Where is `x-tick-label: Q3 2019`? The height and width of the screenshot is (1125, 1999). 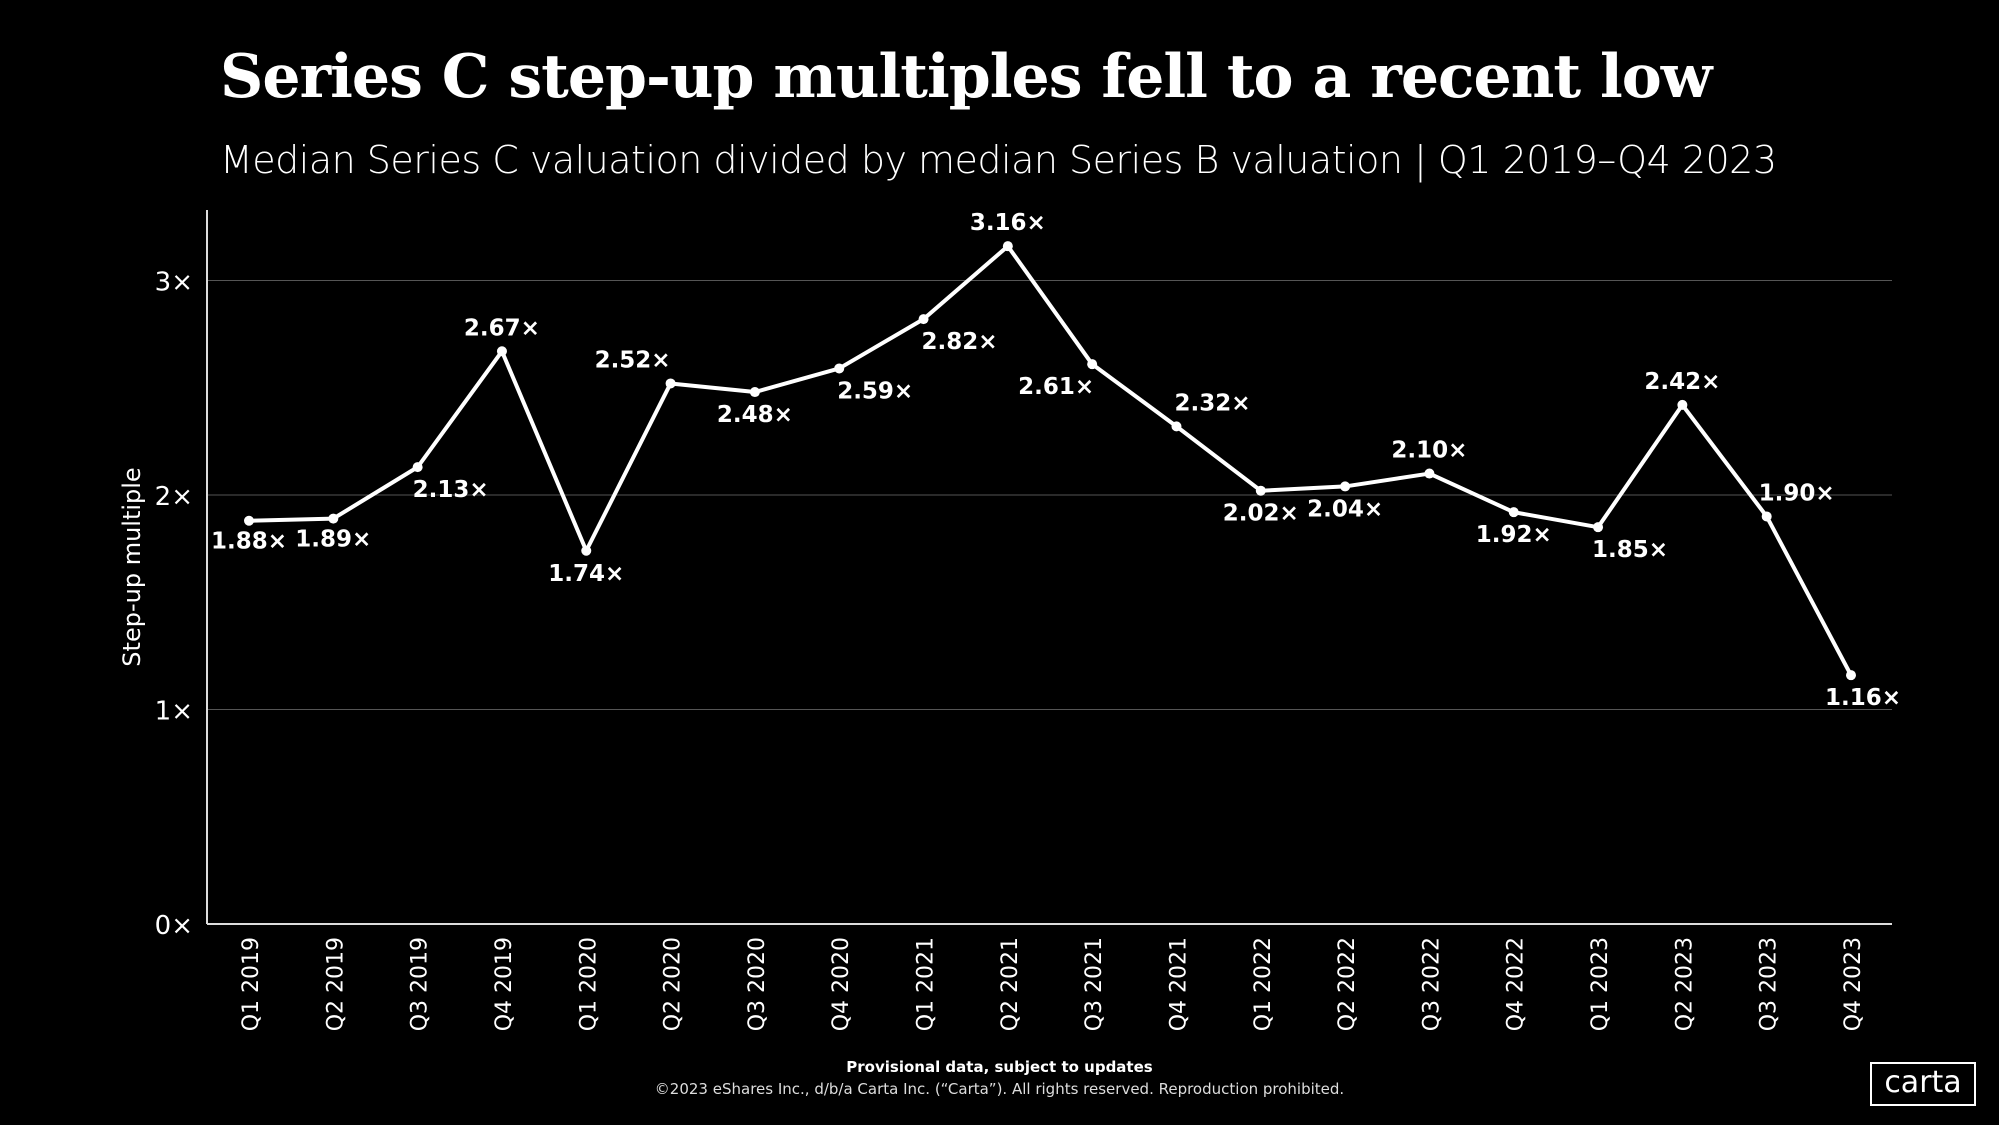
x-tick-label: Q3 2019 is located at coordinates (420, 984).